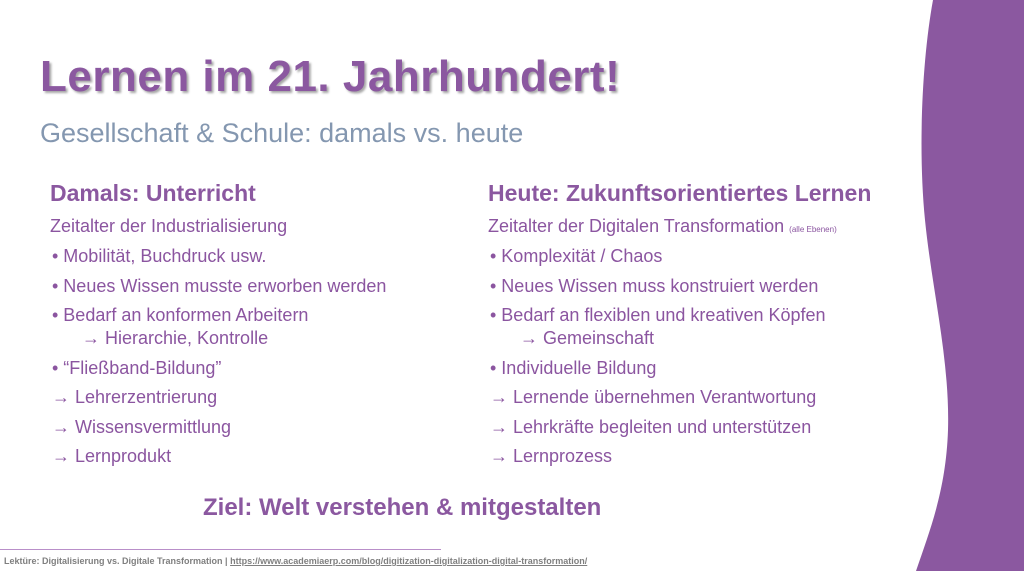 The width and height of the screenshot is (1024, 571). Describe the element at coordinates (220, 549) in the screenshot. I see `footer-divider` at that location.